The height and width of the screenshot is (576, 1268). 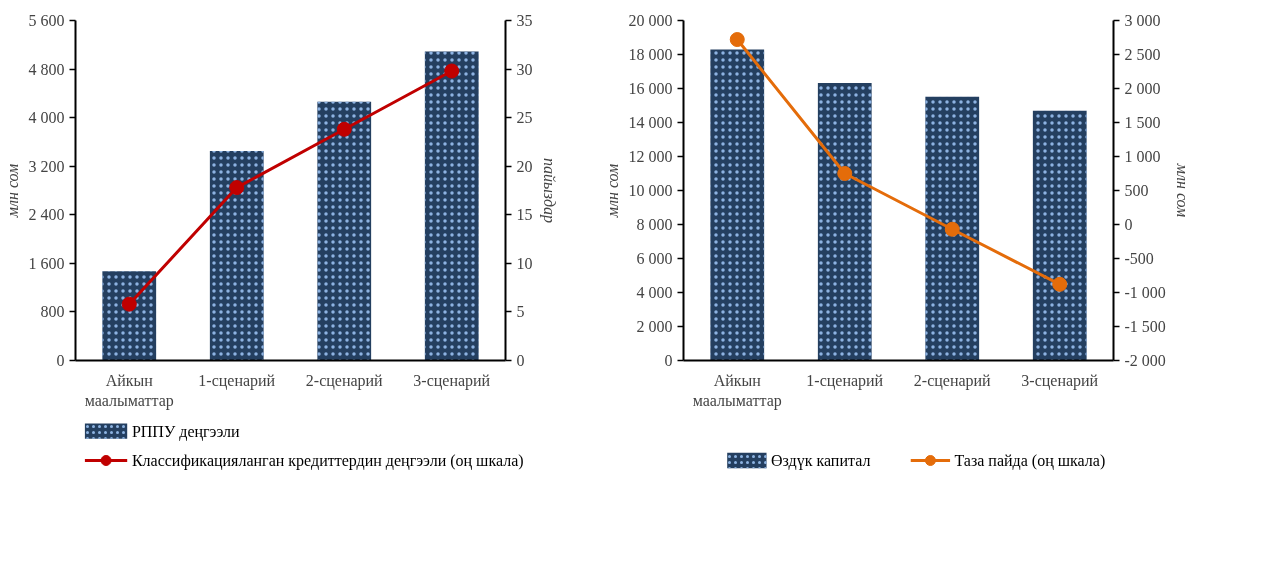 What do you see at coordinates (820, 461) in the screenshot?
I see `legend-label: Өздүк капитал` at bounding box center [820, 461].